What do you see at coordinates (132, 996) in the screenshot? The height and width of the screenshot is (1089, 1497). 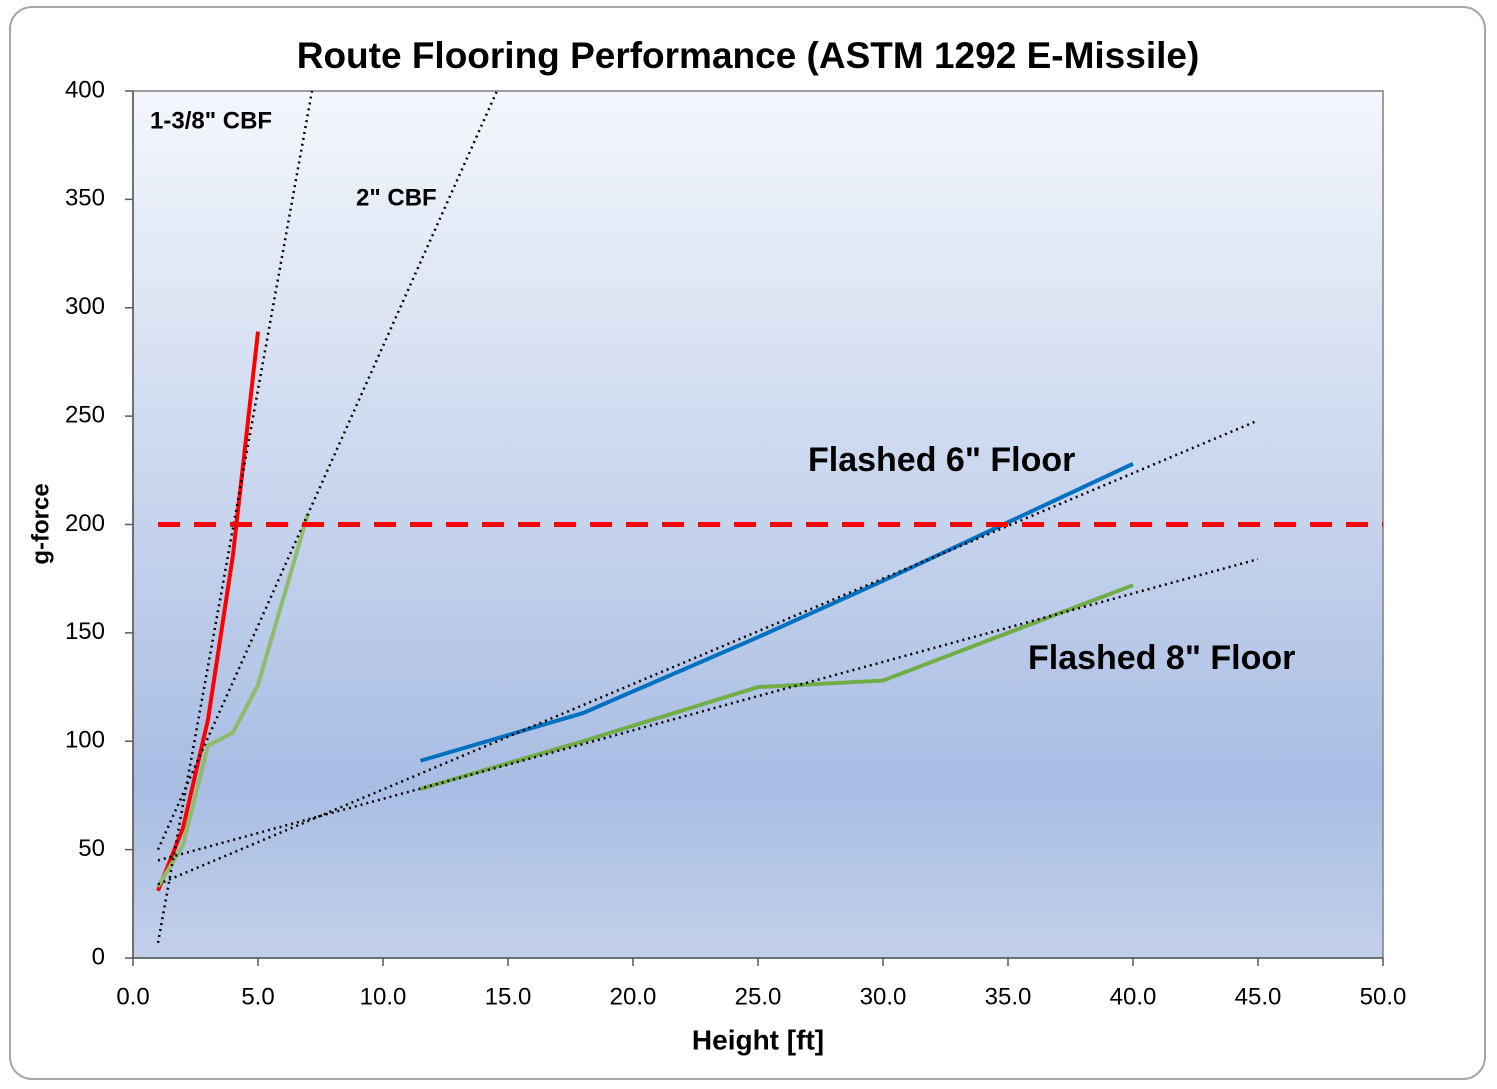 I see `x-tick-label: 0.0` at bounding box center [132, 996].